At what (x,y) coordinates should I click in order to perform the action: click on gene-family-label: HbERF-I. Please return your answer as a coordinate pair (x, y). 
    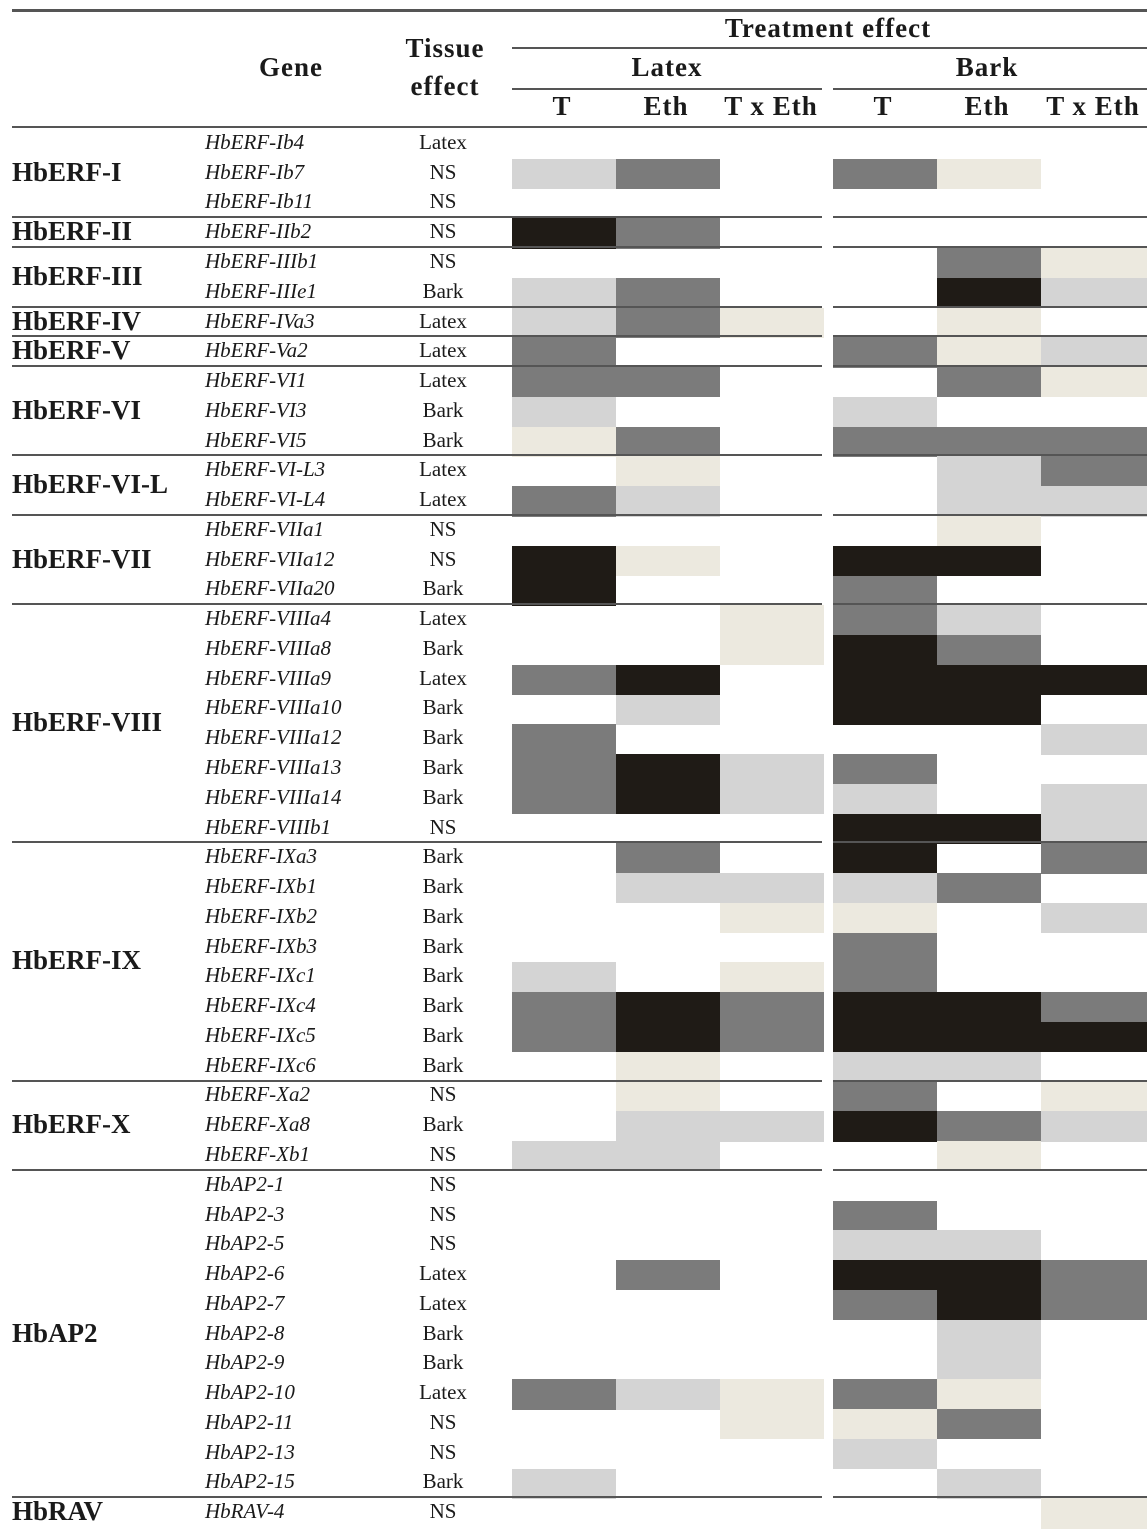
    Looking at the image, I should click on (67, 171).